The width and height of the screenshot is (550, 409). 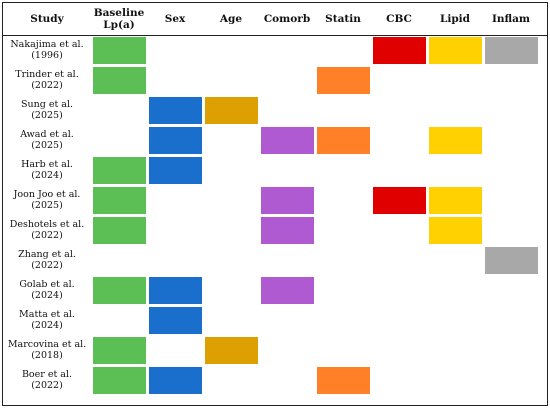 I want to click on study-cell: Sung et al. (2025), so click(x=47, y=110).